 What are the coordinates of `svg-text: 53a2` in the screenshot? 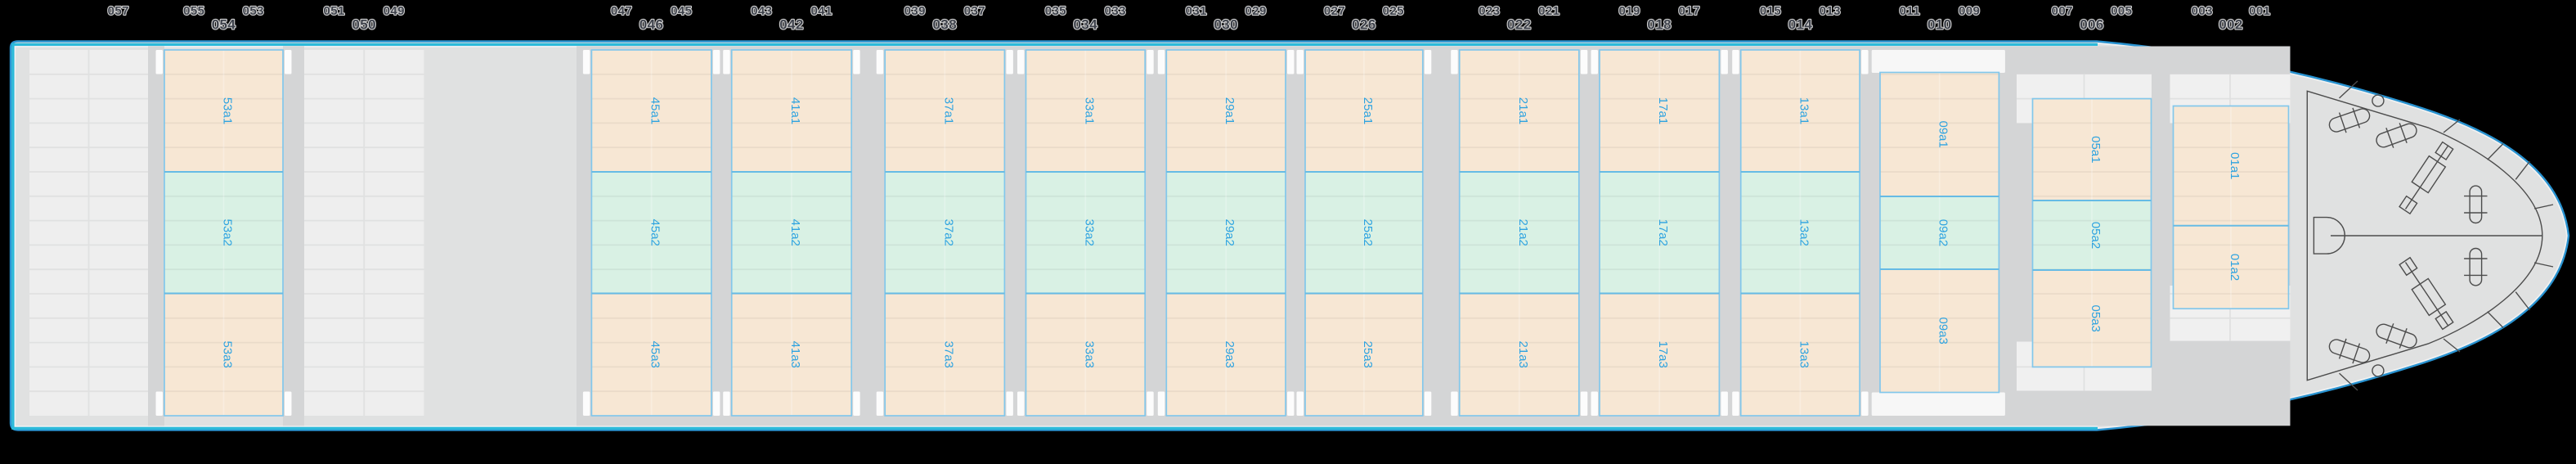 It's located at (228, 232).